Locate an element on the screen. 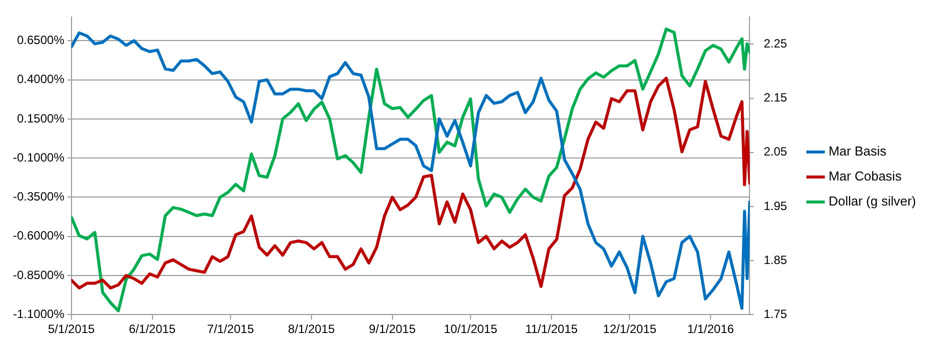 The width and height of the screenshot is (936, 346). x-tick-label: 9/1/2015 is located at coordinates (392, 329).